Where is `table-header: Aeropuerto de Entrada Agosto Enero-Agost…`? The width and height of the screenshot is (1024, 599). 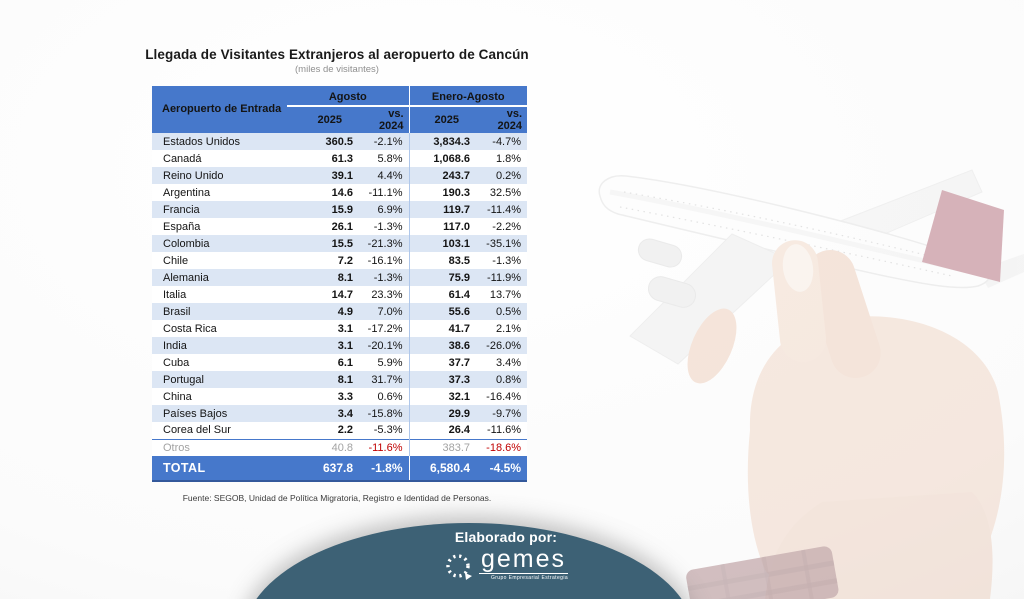
table-header: Aeropuerto de Entrada Agosto Enero-Agost… is located at coordinates (340, 110).